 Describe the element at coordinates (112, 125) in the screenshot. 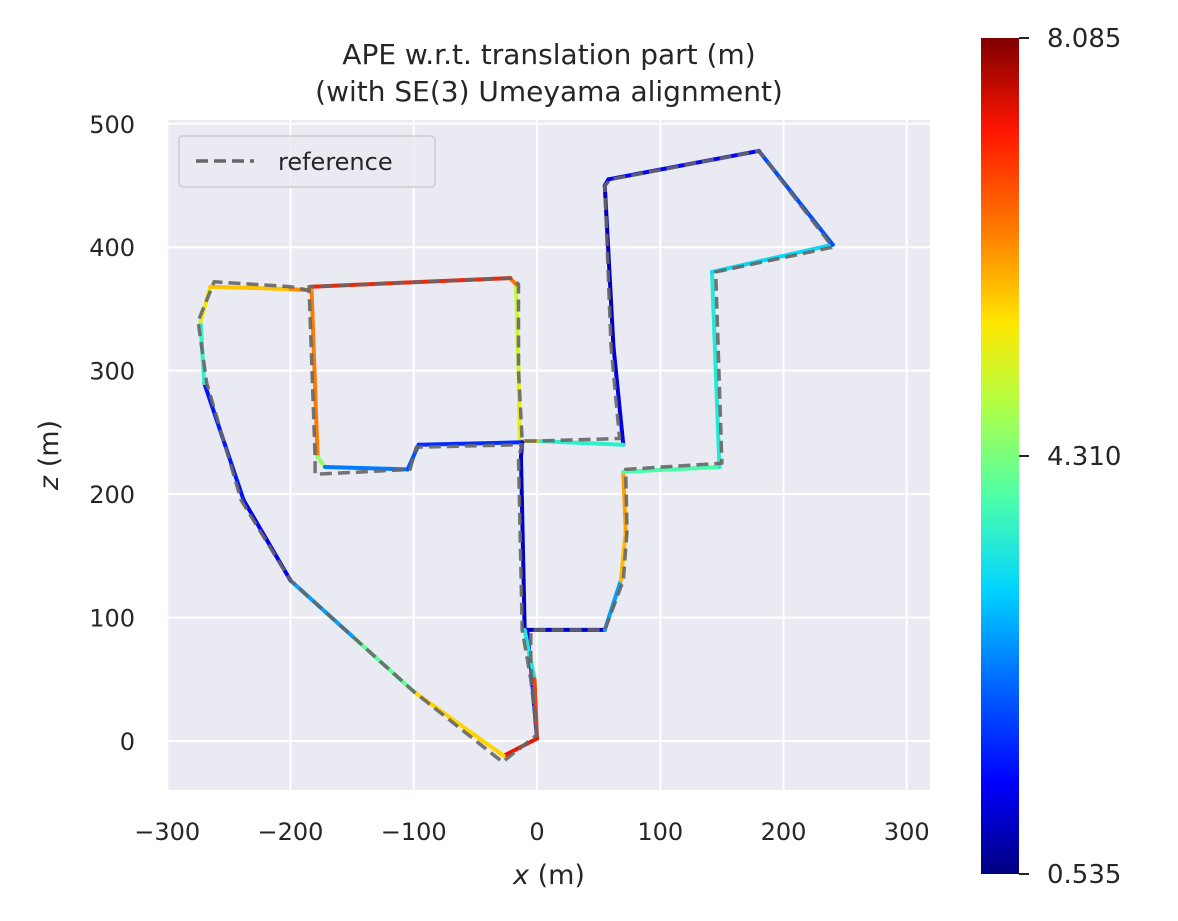

I see `y-tick-label: 500` at that location.